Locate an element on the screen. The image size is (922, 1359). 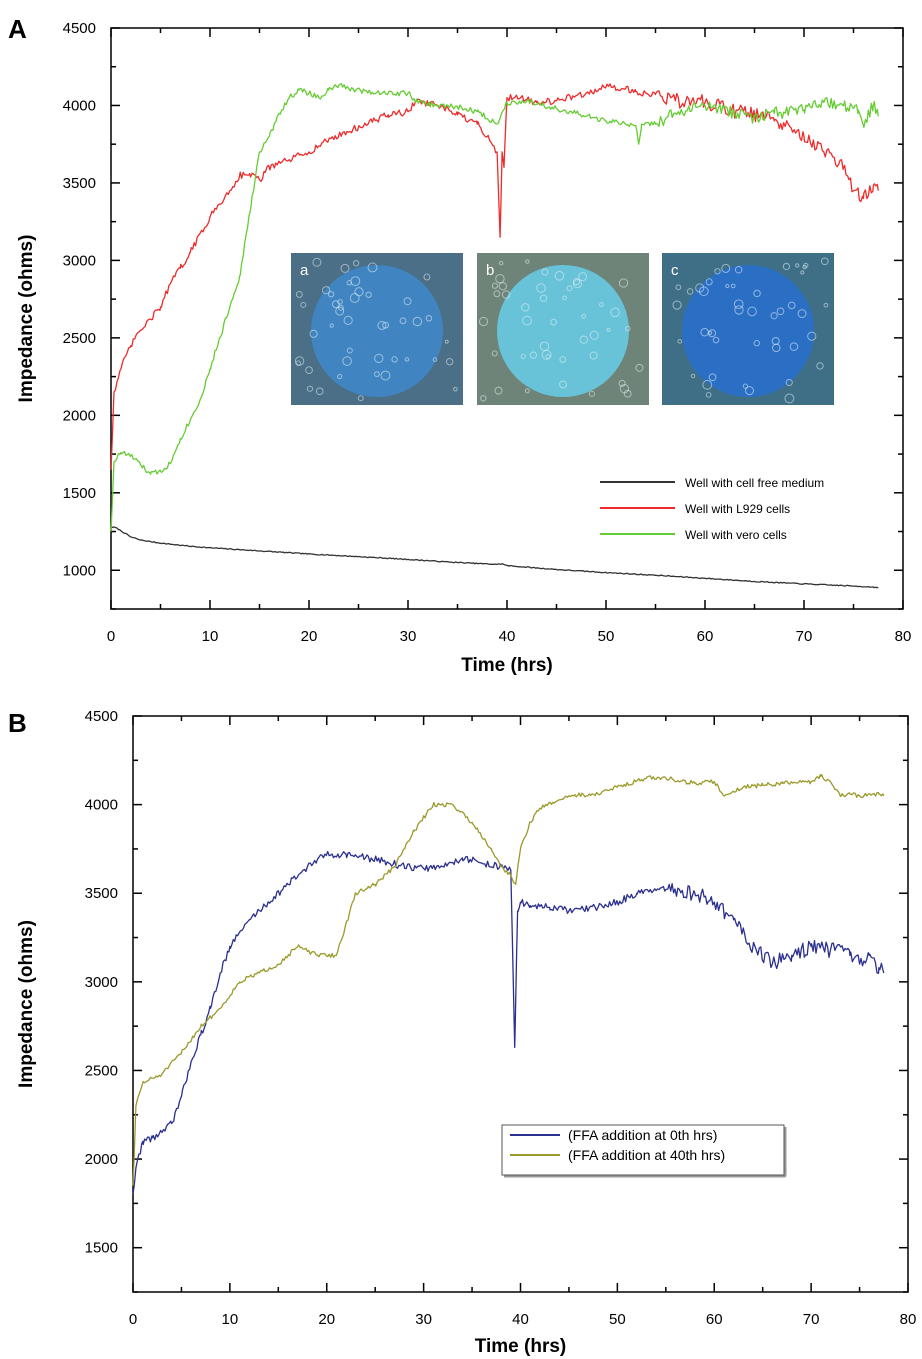
x-tick-label: 30 is located at coordinates (408, 636).